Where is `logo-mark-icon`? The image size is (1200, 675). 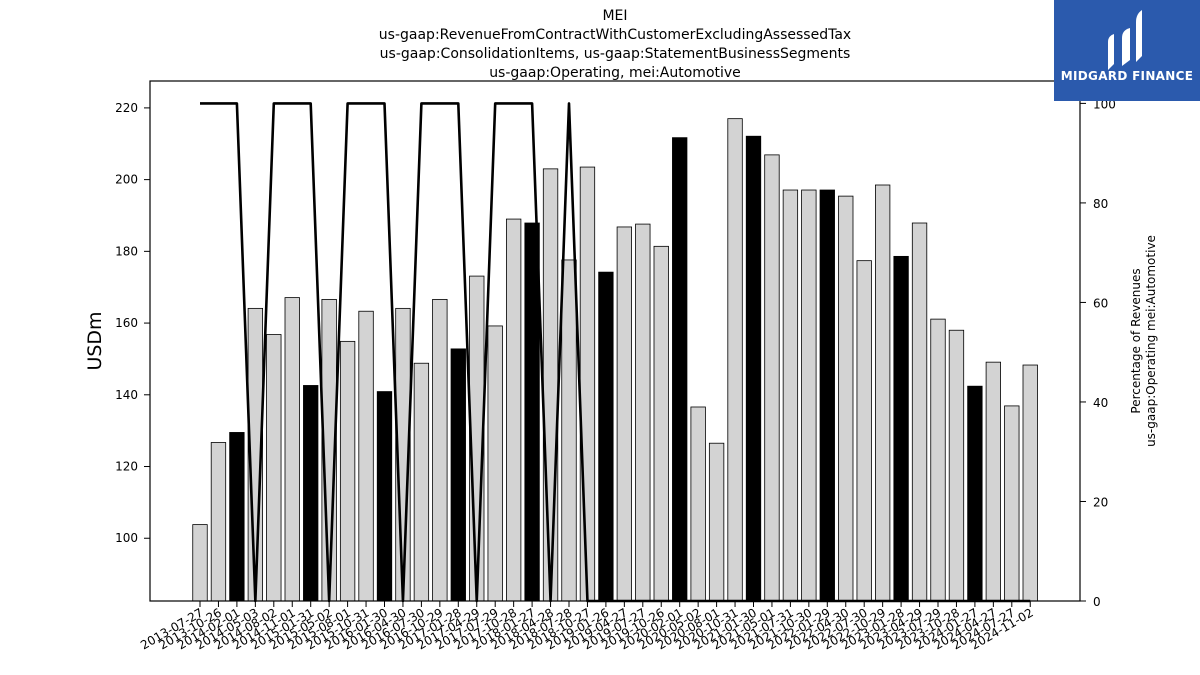
logo-mark-icon is located at coordinates (1125, 40).